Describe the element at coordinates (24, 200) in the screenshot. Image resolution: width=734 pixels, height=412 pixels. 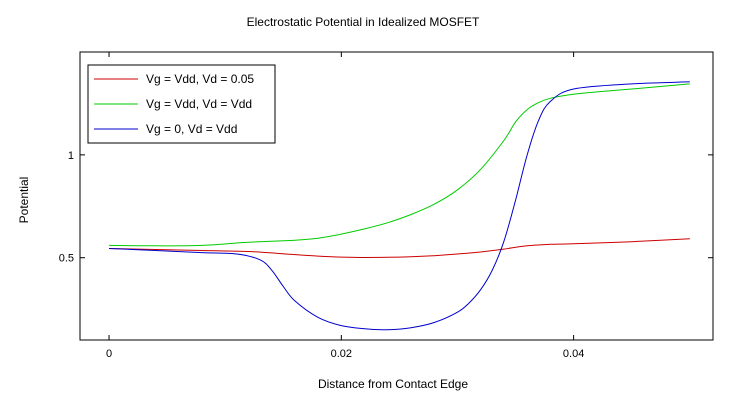
I see `y-axis-label: Potential` at that location.